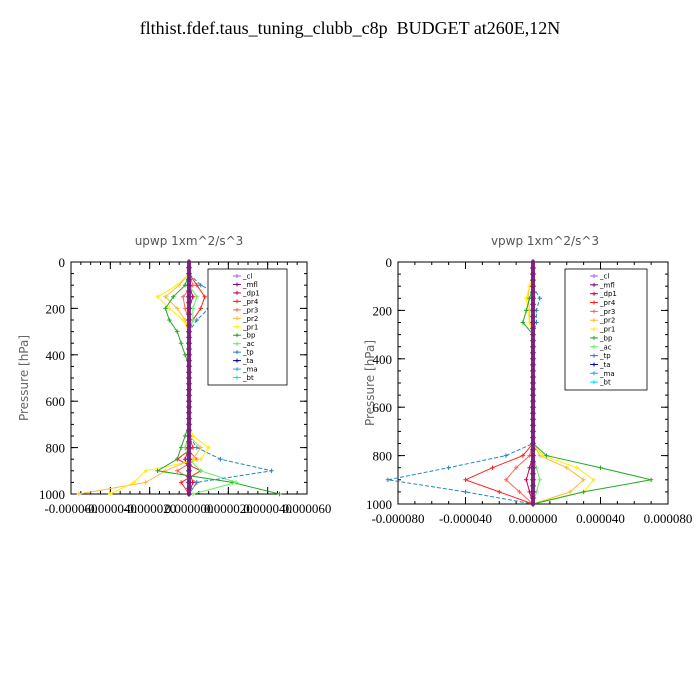 This screenshot has height=700, width=700. Describe the element at coordinates (605, 356) in the screenshot. I see `legend-entry: _tp` at that location.